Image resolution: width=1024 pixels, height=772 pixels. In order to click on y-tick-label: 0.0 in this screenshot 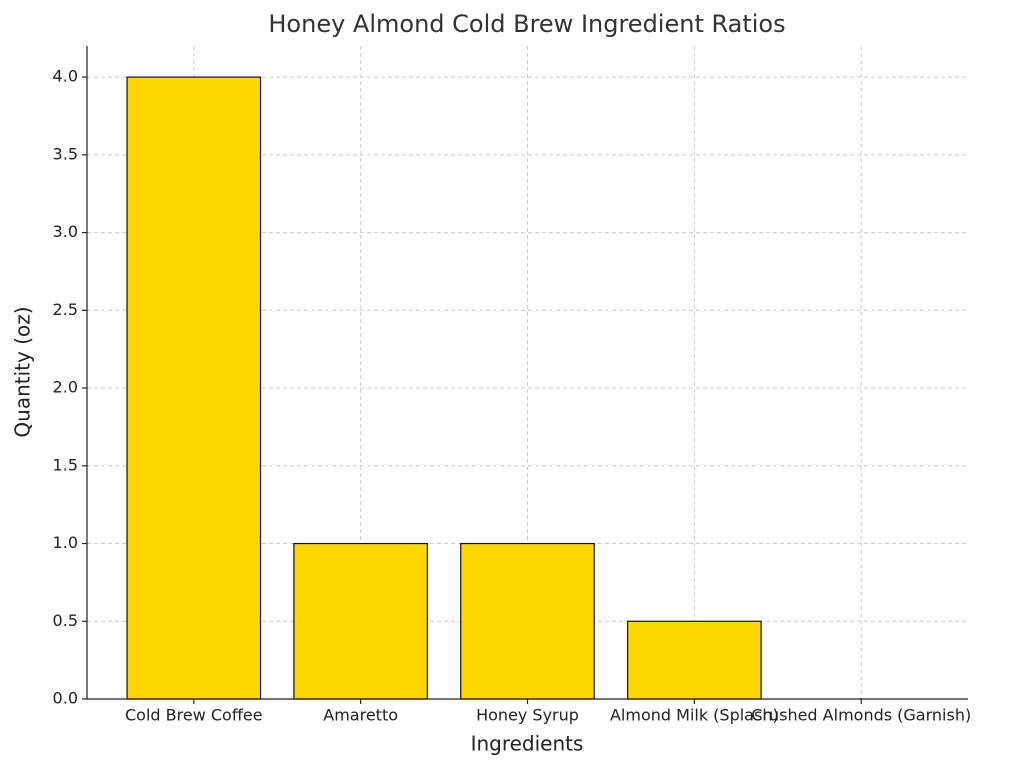, I will do `click(65, 698)`.